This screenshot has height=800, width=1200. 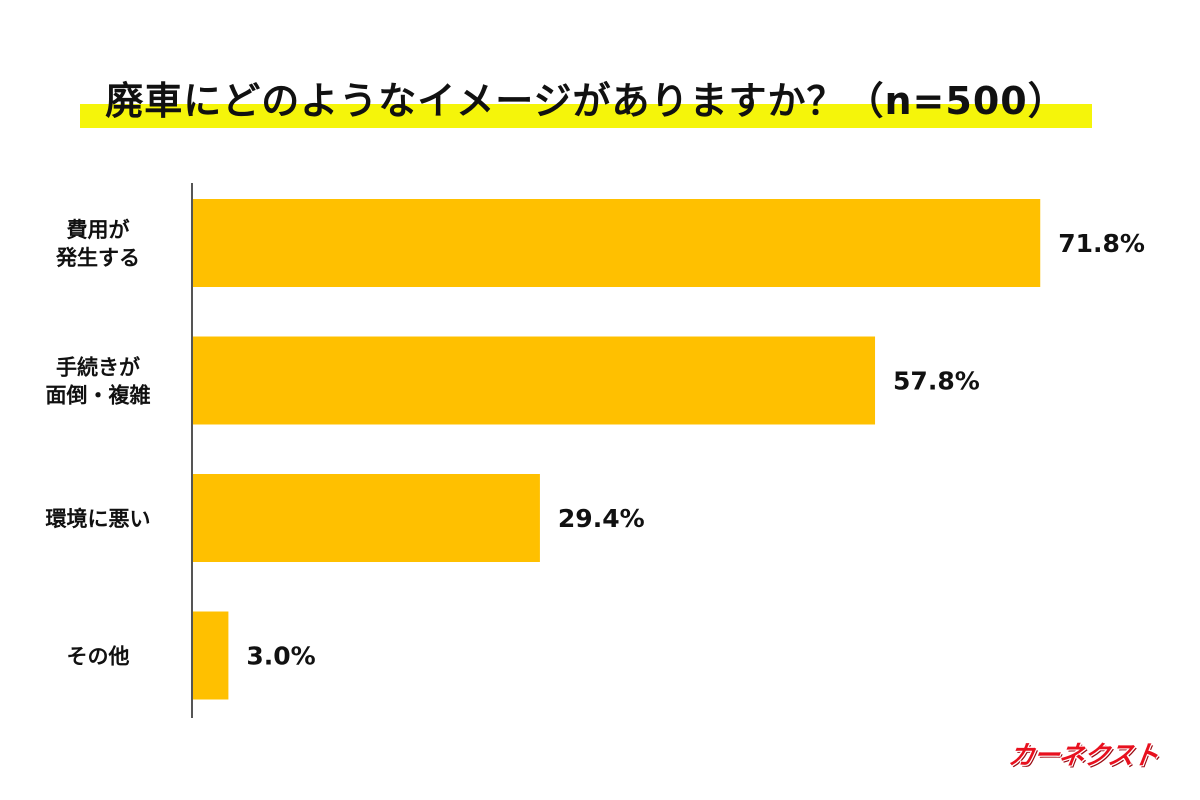 I want to click on category-label-line: 面倒・複雑, so click(x=98, y=396).